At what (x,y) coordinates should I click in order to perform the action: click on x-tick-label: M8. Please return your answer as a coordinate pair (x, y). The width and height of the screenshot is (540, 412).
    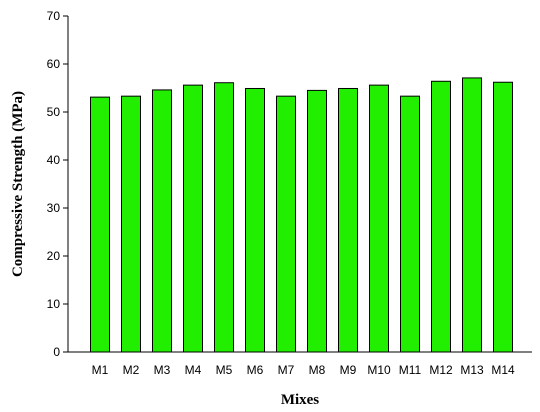
    Looking at the image, I should click on (317, 370).